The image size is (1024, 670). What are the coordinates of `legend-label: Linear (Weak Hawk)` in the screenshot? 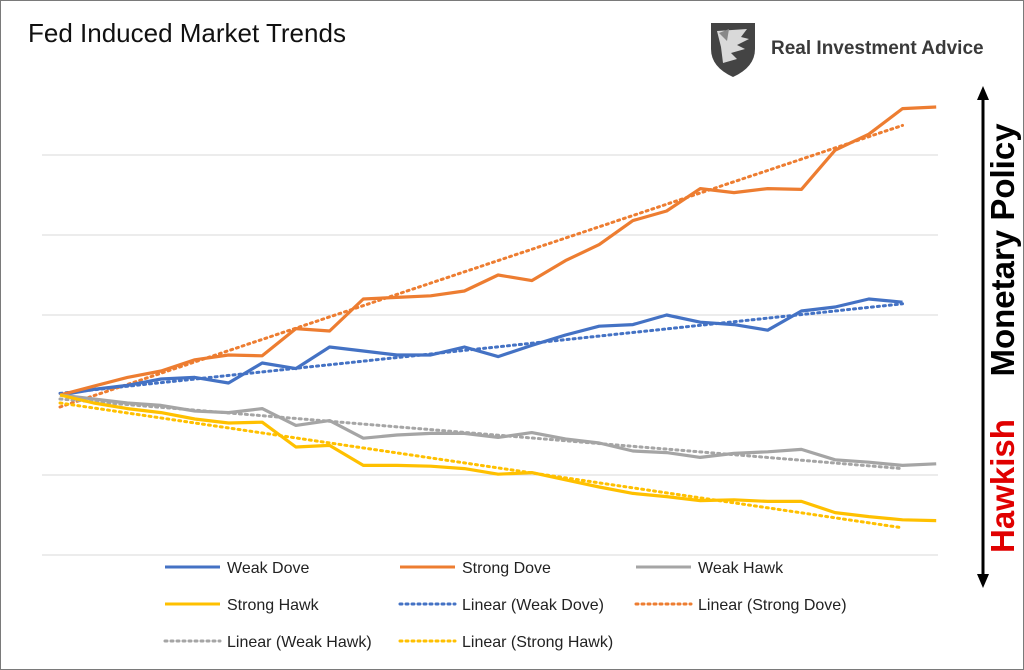 It's located at (299, 642).